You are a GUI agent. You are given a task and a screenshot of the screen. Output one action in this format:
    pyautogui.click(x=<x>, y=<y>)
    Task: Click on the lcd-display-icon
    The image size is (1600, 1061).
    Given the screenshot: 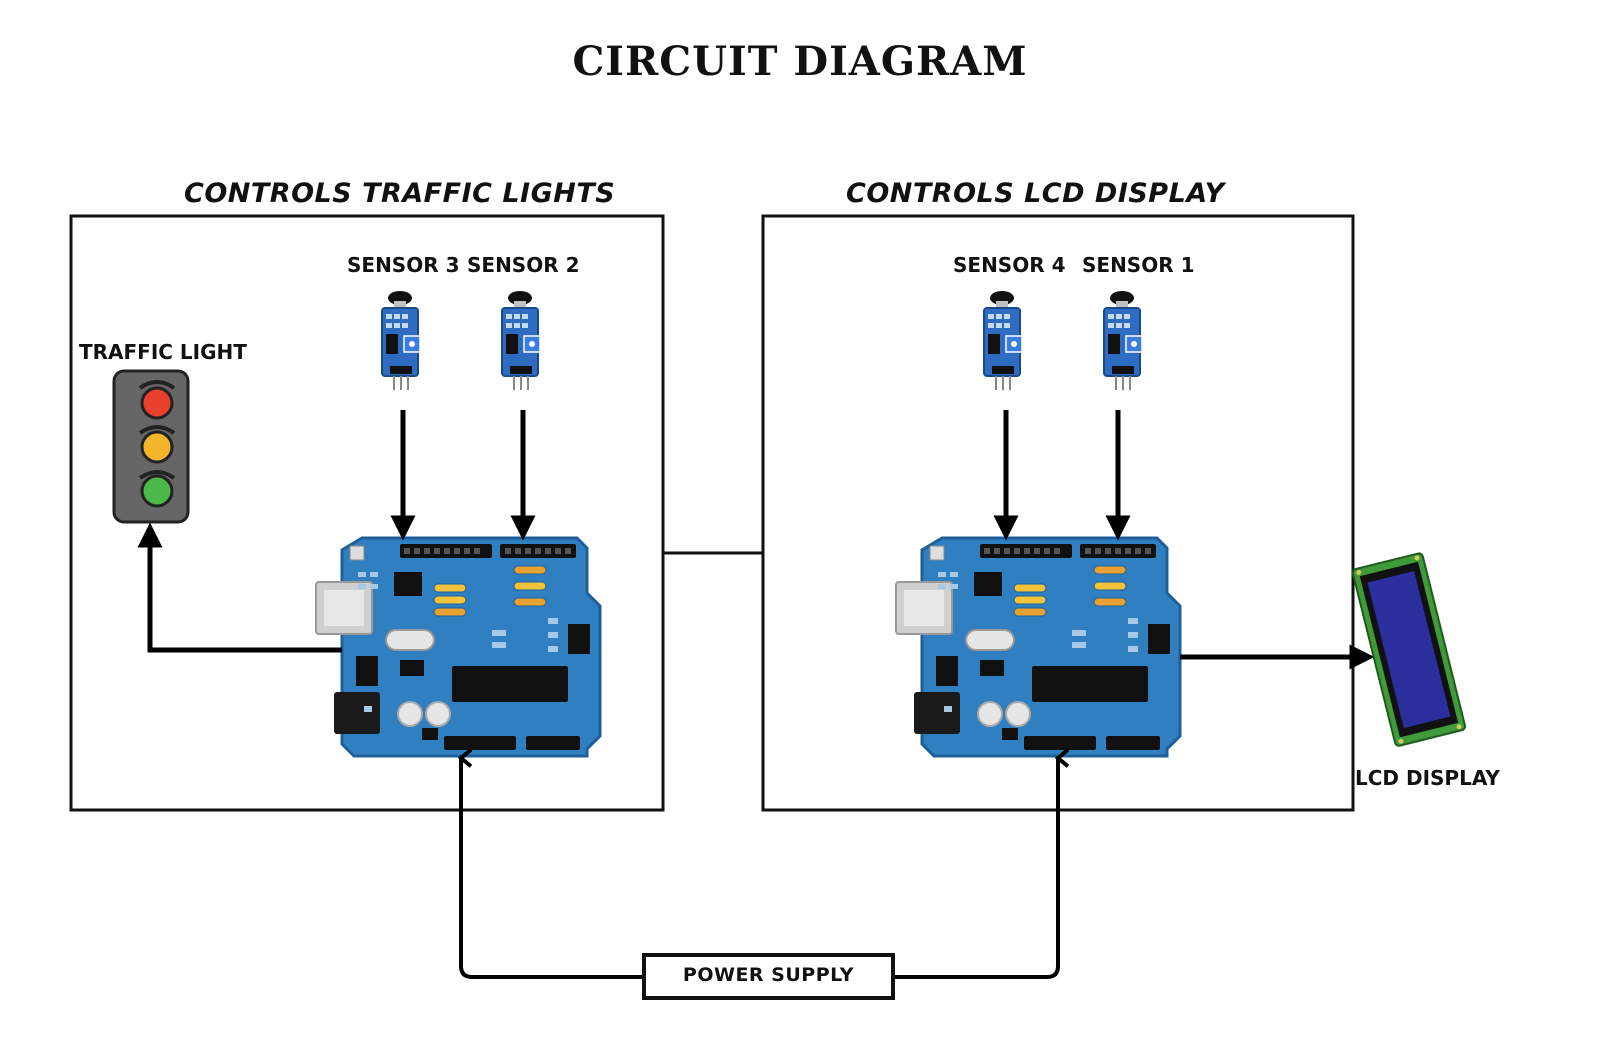 What is the action you would take?
    pyautogui.click(x=1409, y=649)
    